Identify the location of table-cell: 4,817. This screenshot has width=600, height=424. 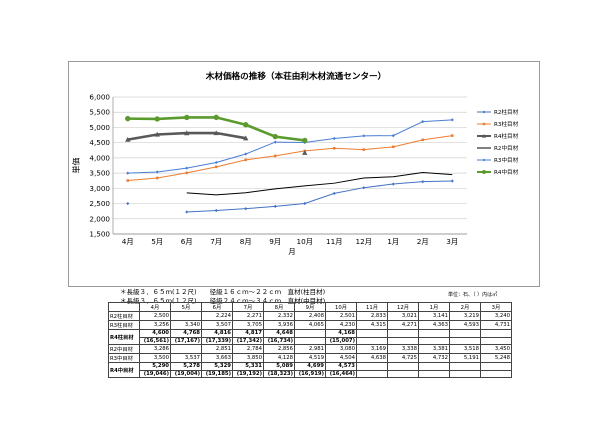
(248, 333).